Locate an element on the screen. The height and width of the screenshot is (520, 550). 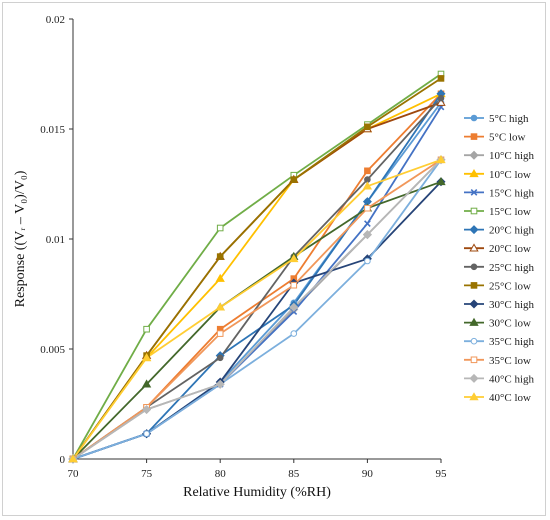
legend-entry: 5°C high is located at coordinates (496, 119).